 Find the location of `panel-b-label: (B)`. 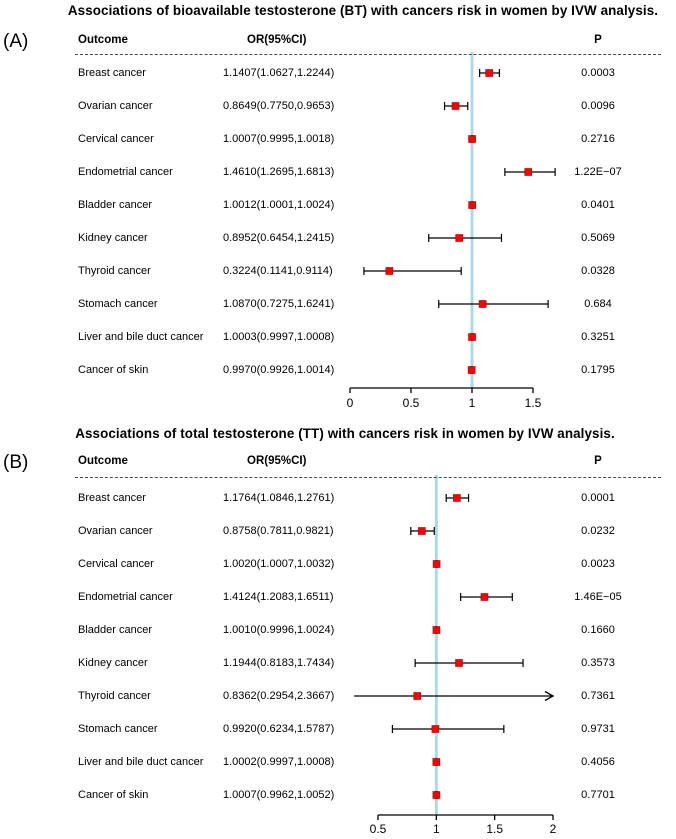

panel-b-label: (B) is located at coordinates (16, 462).